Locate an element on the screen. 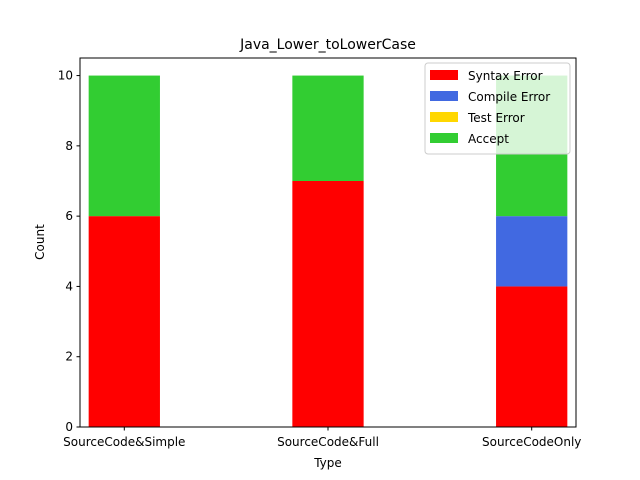  x-tick-label-0: SourceCode&Simple is located at coordinates (124, 442).